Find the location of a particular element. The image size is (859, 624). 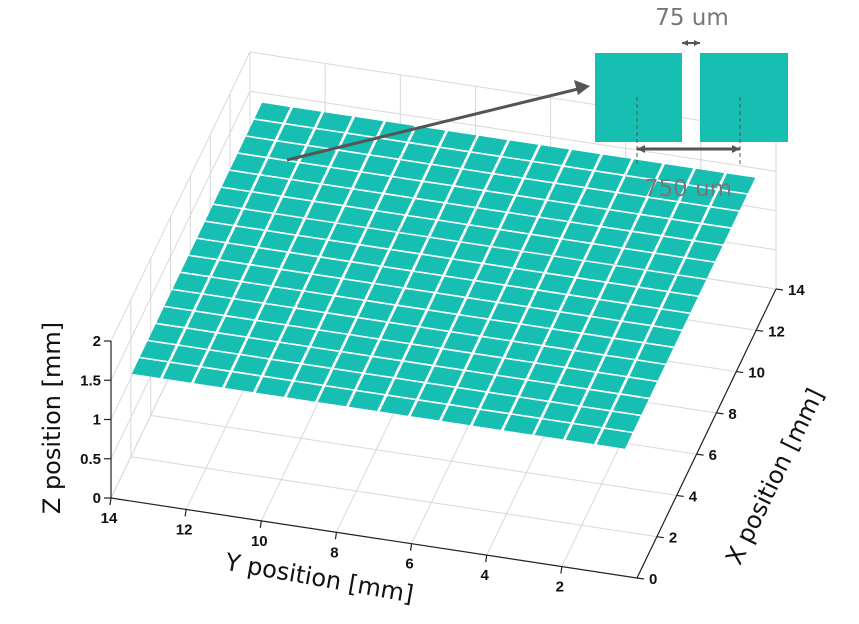

x-tick-label: 6 is located at coordinates (713, 455).